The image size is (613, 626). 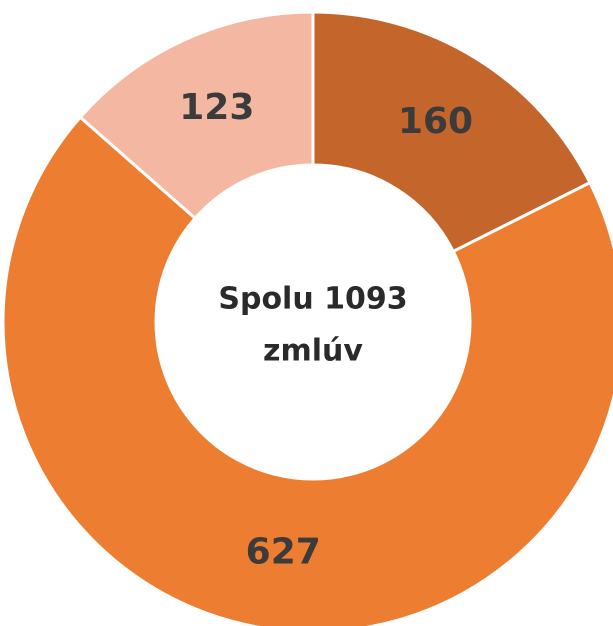 I want to click on center-label: Spolu 1093, so click(x=312, y=299).